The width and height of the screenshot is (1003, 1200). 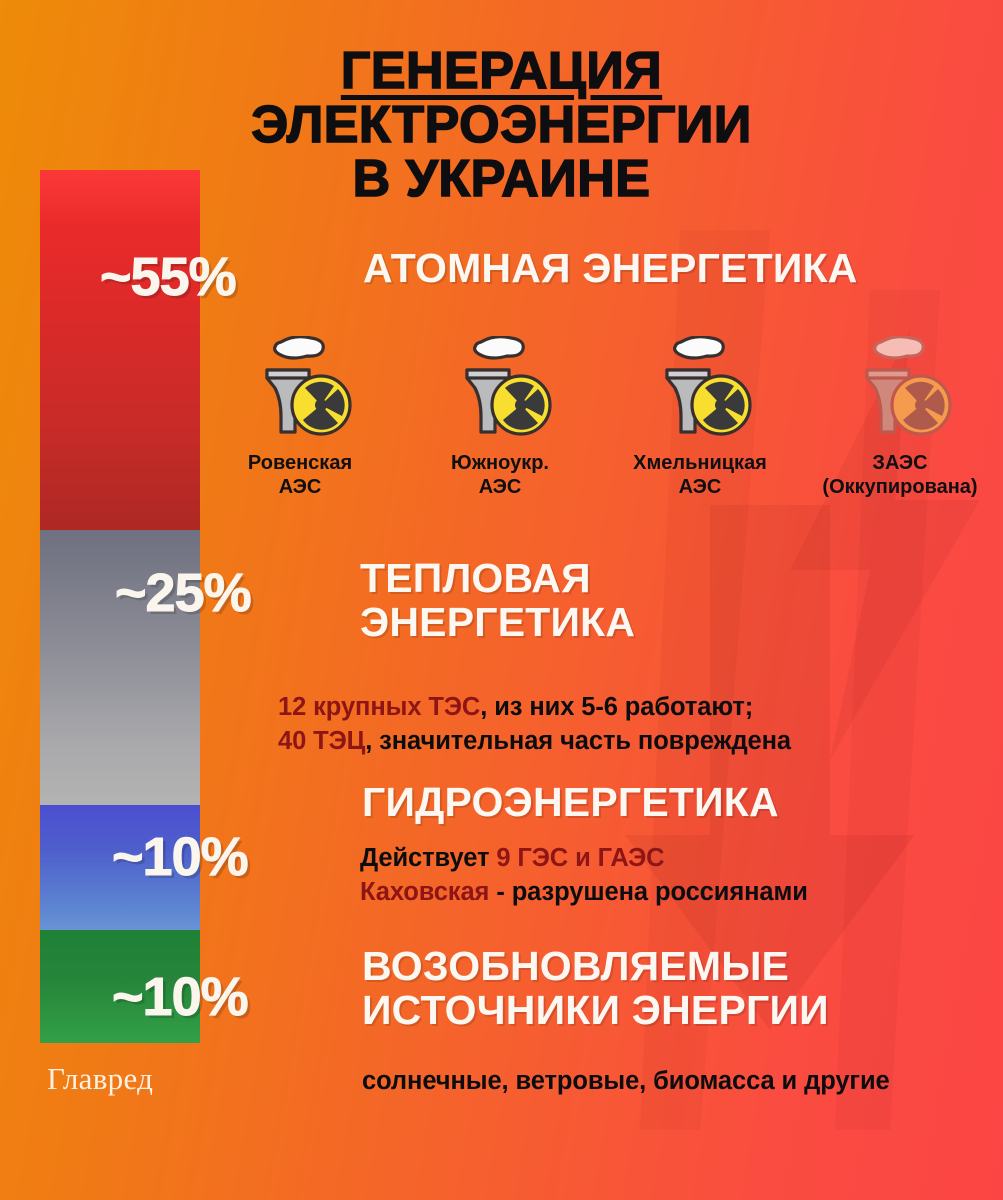 I want to click on section-title-hydro: ГИДРОЭНЕРГЕТИКА, so click(x=570, y=802).